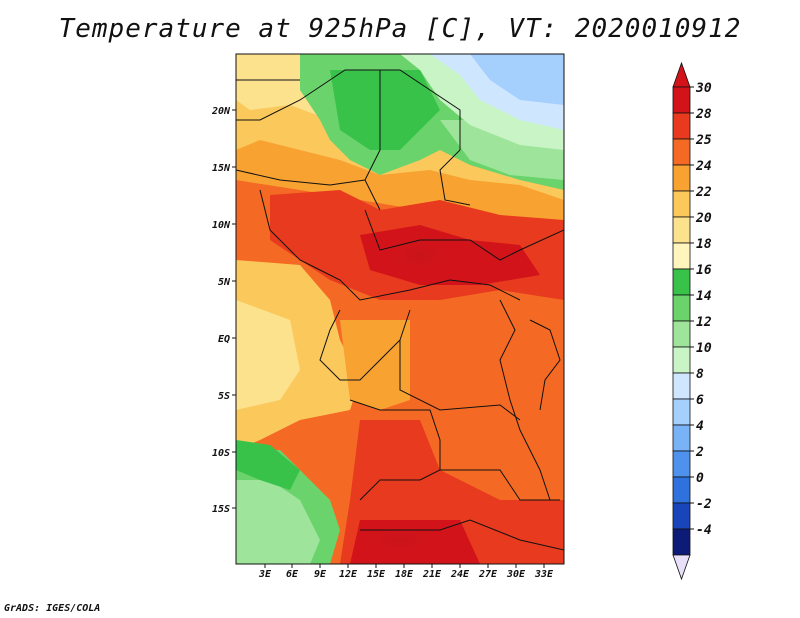 This screenshot has width=800, height=618. What do you see at coordinates (681, 74) in the screenshot?
I see `colorbar-top-arrow` at bounding box center [681, 74].